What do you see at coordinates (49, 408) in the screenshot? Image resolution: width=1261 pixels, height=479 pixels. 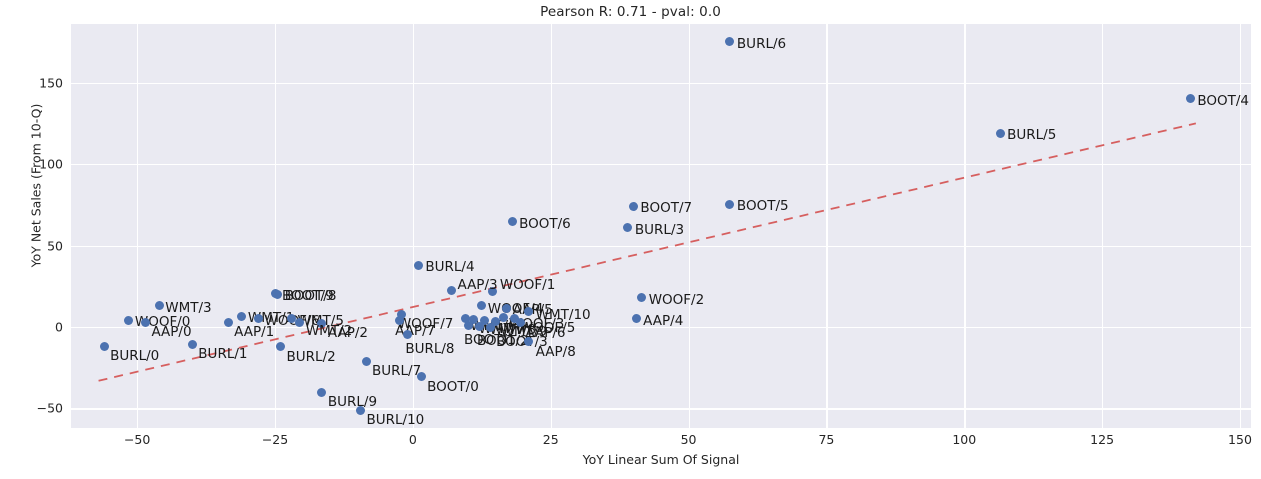 I see `y-tick-label: −50` at bounding box center [49, 408].